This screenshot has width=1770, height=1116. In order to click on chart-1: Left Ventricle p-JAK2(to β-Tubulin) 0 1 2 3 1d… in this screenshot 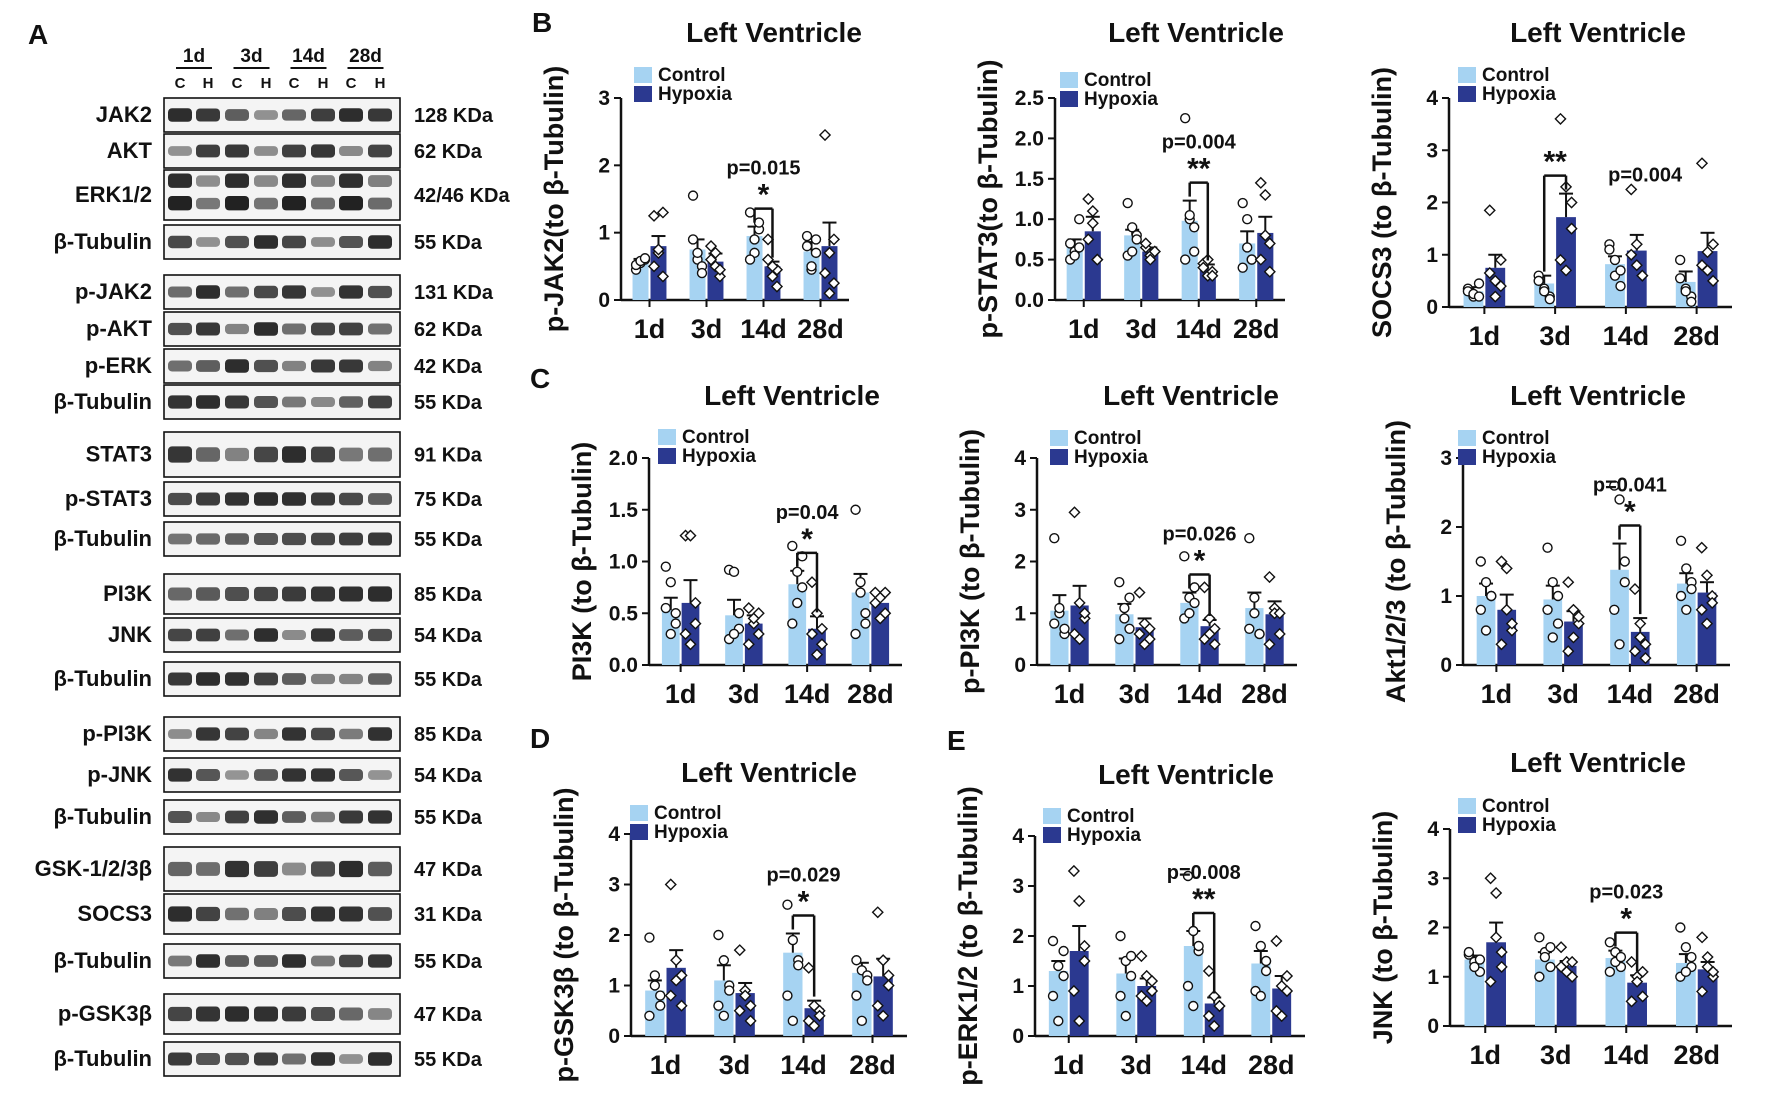, I will do `click(700, 180)`.